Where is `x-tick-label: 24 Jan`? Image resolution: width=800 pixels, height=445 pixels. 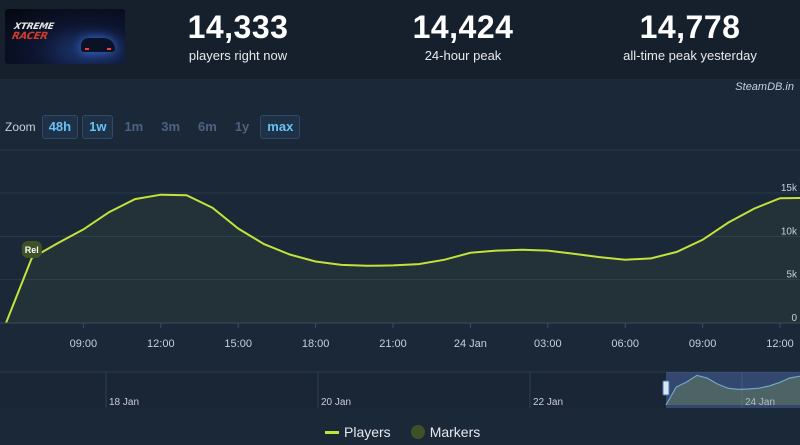 x-tick-label: 24 Jan is located at coordinates (470, 344).